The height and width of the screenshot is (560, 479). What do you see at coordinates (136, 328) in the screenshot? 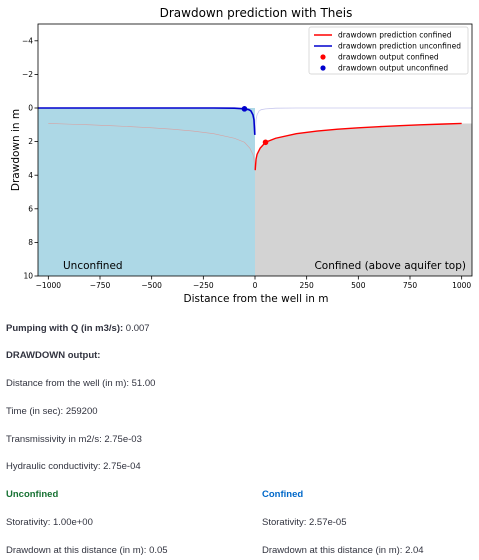
I see `pumping-value: 0.007` at bounding box center [136, 328].